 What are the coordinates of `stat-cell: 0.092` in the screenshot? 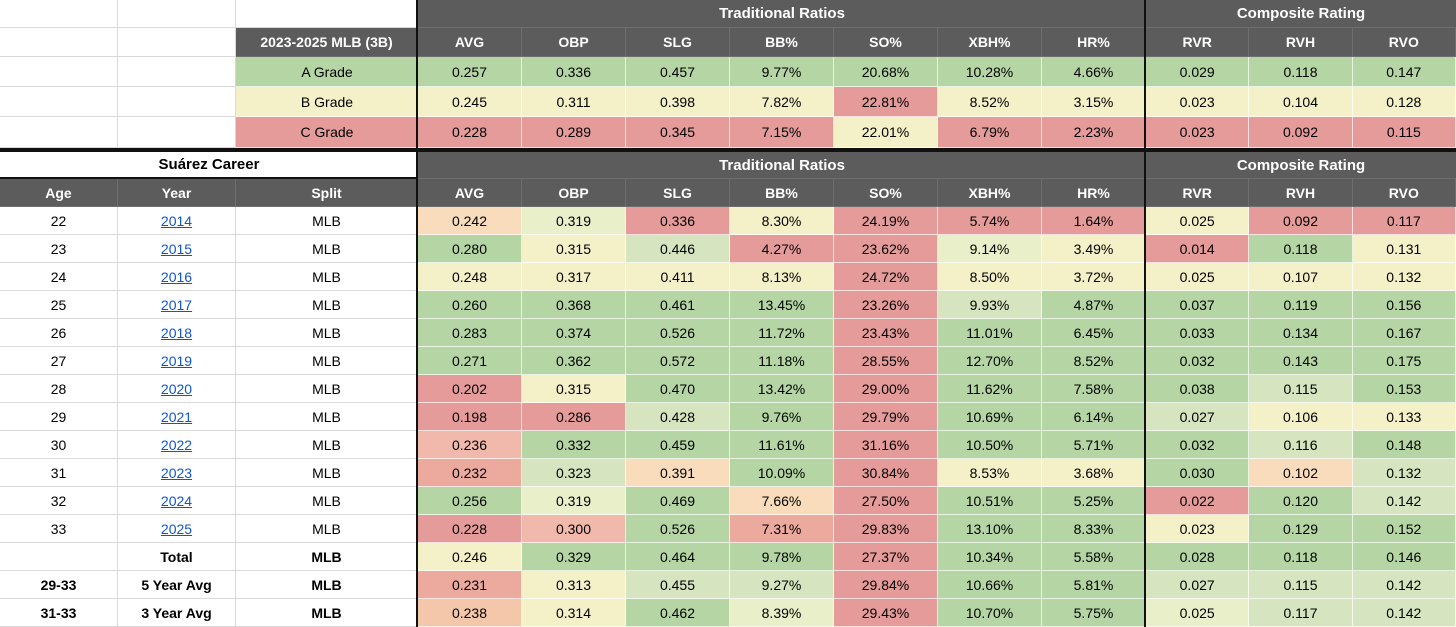 It's located at (1301, 132).